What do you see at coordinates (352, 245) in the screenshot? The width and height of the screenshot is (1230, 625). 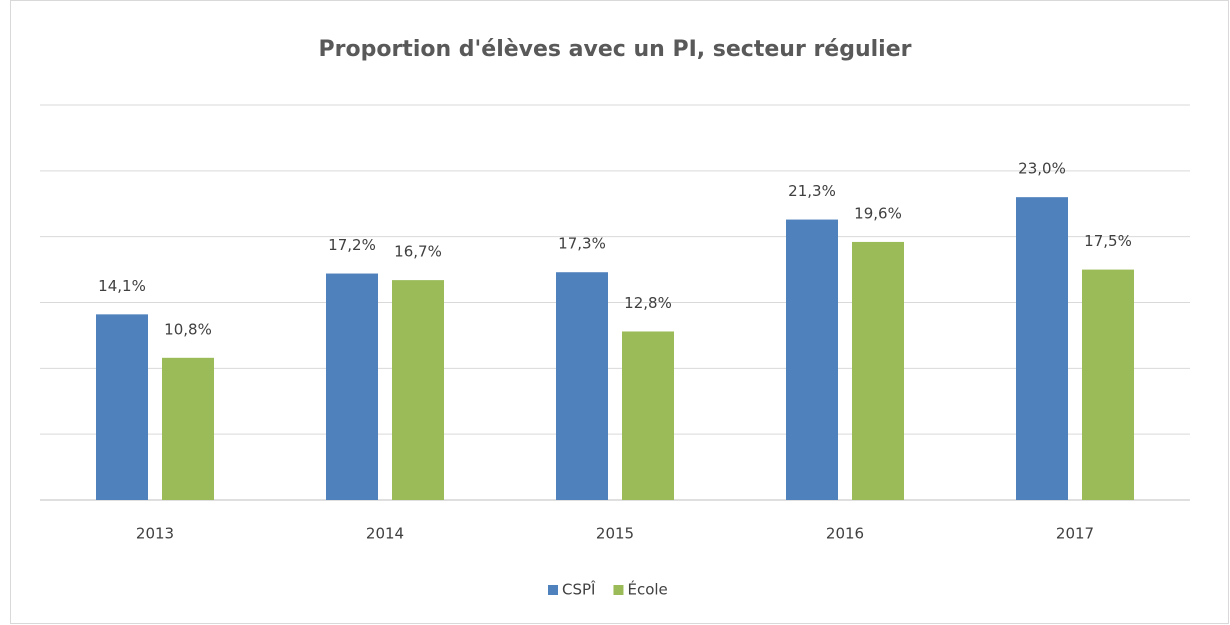 I see `data-label: 17,2%` at bounding box center [352, 245].